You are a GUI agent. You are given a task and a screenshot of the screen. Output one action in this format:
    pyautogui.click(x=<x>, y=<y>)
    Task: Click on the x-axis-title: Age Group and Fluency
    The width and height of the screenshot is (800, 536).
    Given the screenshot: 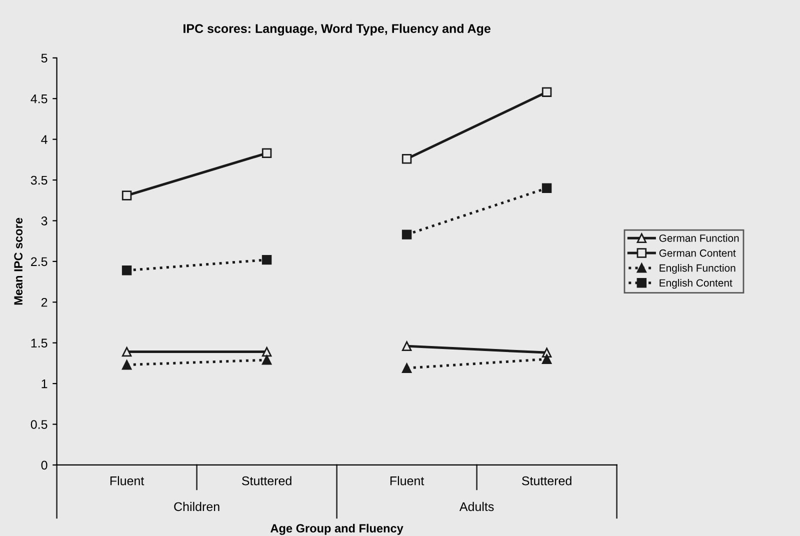 What is the action you would take?
    pyautogui.click(x=337, y=529)
    